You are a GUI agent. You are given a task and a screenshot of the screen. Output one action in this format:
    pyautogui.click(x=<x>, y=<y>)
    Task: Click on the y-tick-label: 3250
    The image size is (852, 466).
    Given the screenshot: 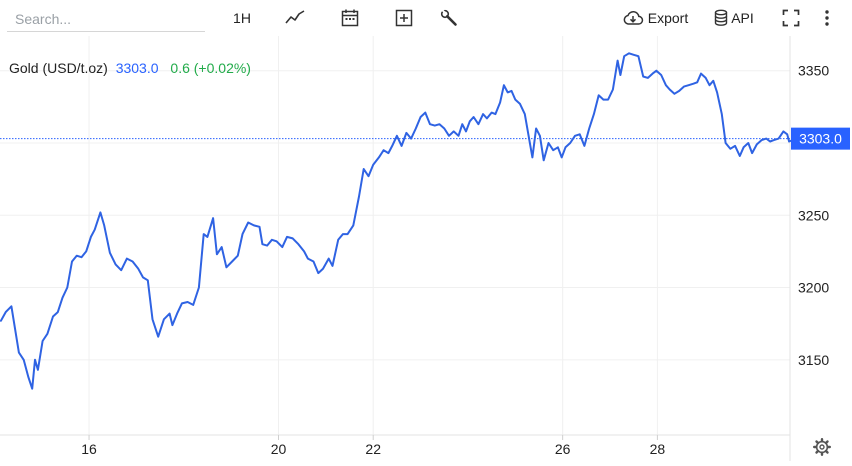 What is the action you would take?
    pyautogui.click(x=813, y=215)
    